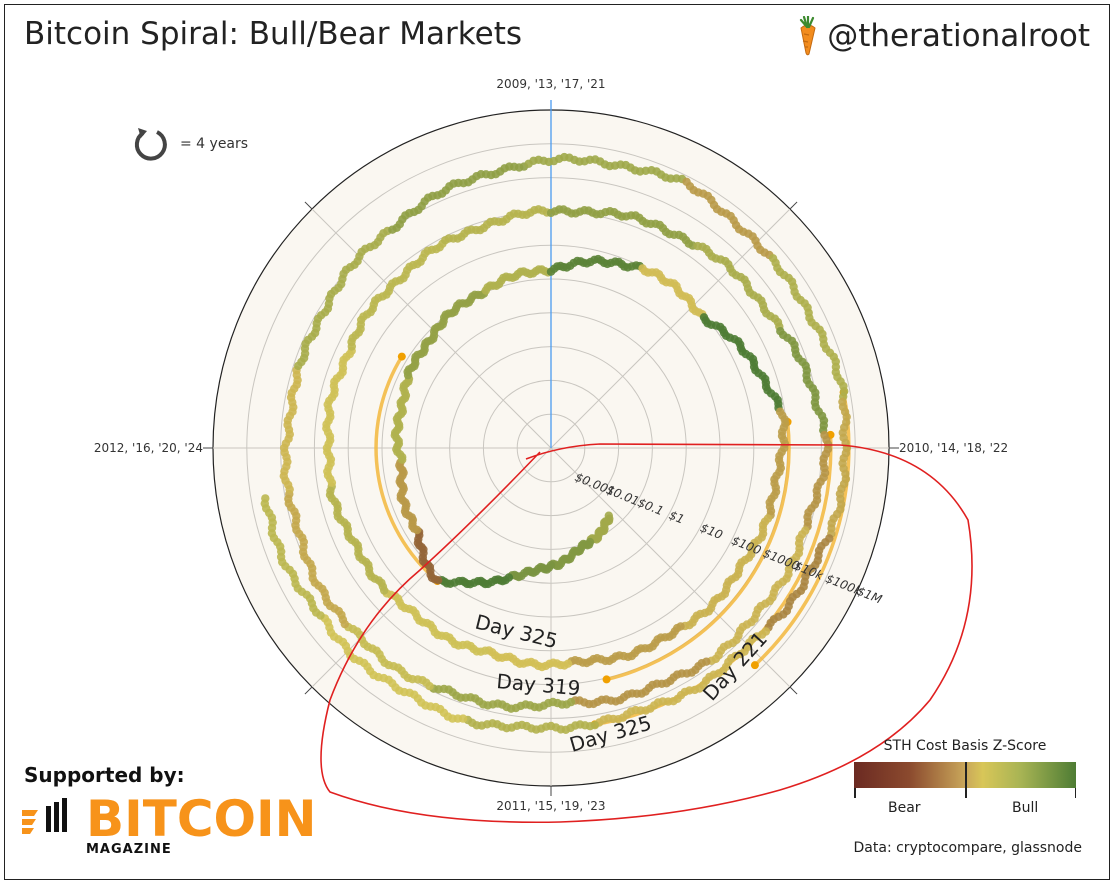 The height and width of the screenshot is (888, 1116). Describe the element at coordinates (676, 517) in the screenshot. I see `radial-tick-label: $1` at that location.